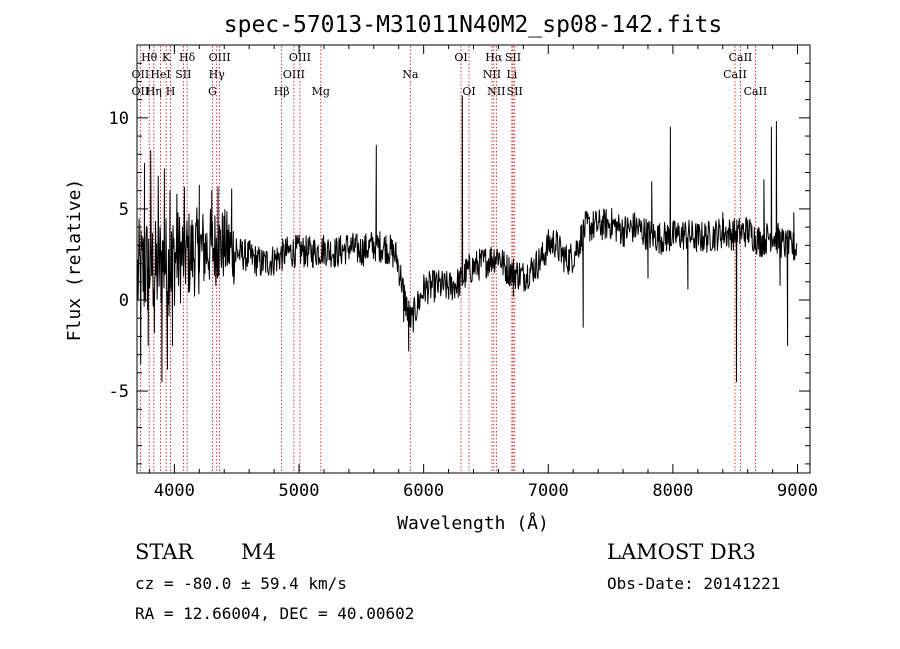 The width and height of the screenshot is (900, 649). I want to click on x-tick-label: 7000, so click(548, 491).